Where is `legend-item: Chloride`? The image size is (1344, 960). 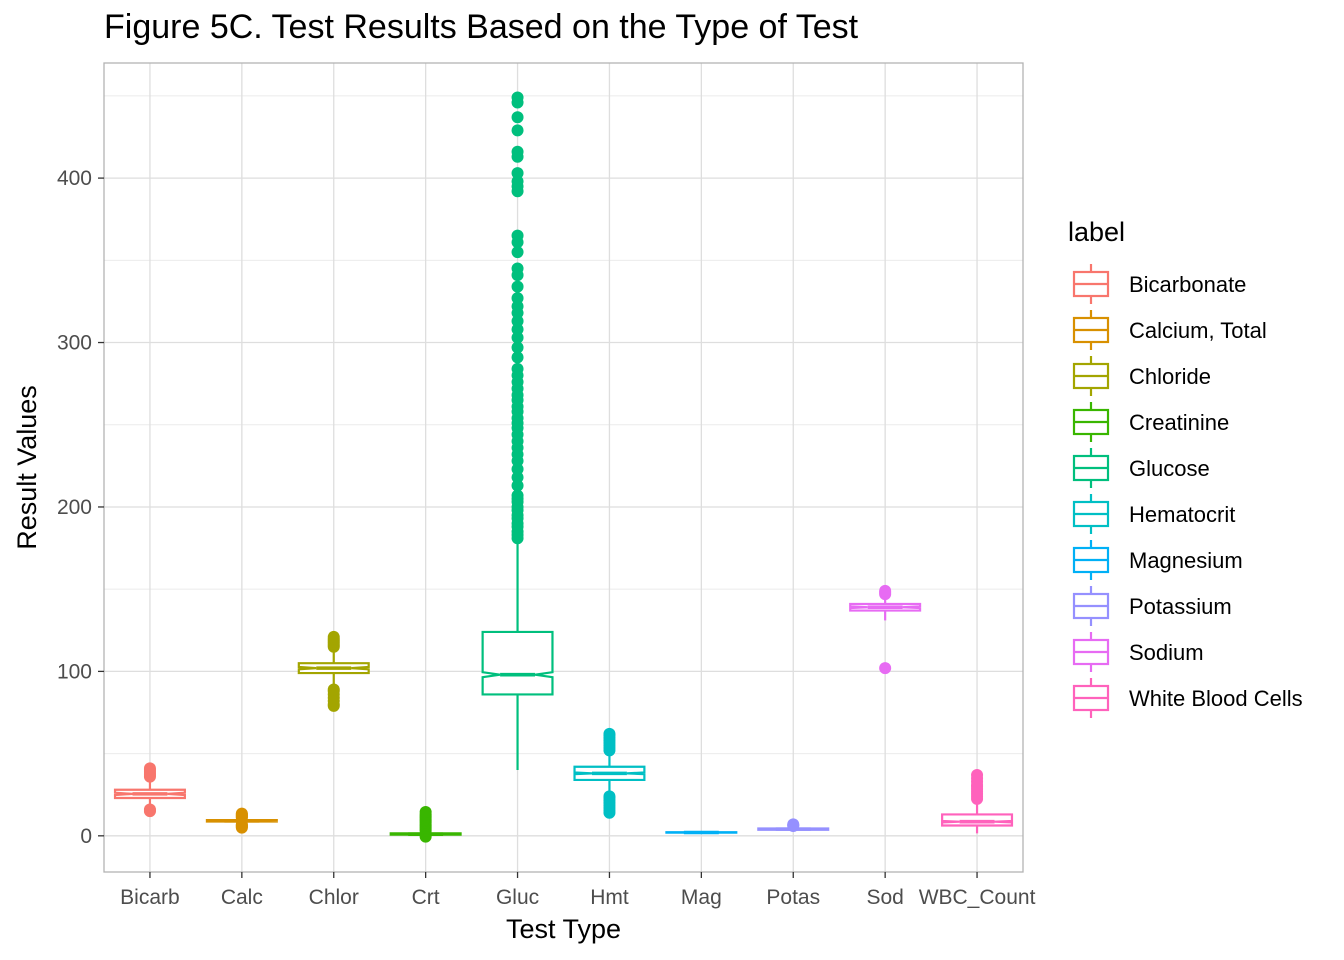
legend-item: Chloride is located at coordinates (1141, 376).